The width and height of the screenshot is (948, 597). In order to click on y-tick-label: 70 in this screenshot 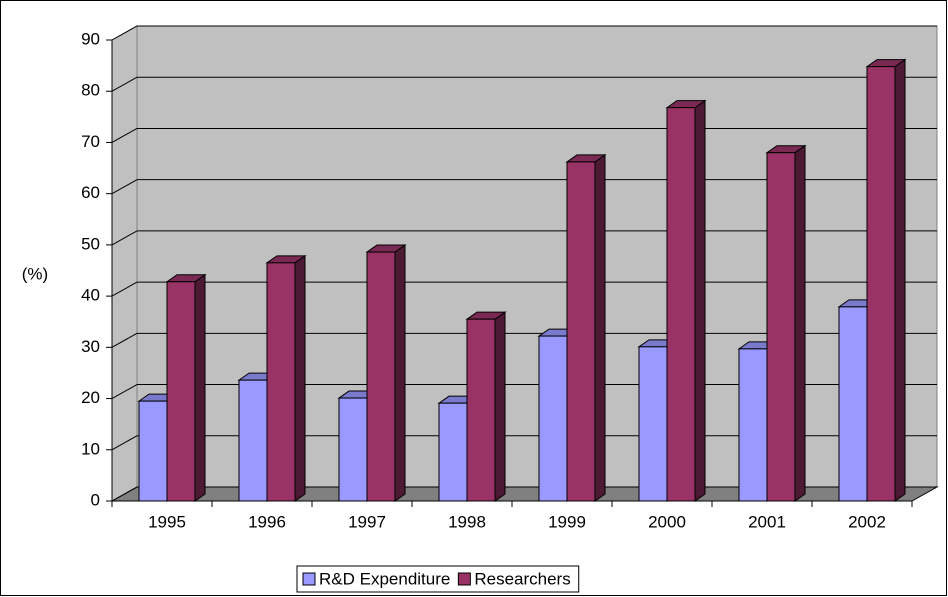, I will do `click(90, 141)`.